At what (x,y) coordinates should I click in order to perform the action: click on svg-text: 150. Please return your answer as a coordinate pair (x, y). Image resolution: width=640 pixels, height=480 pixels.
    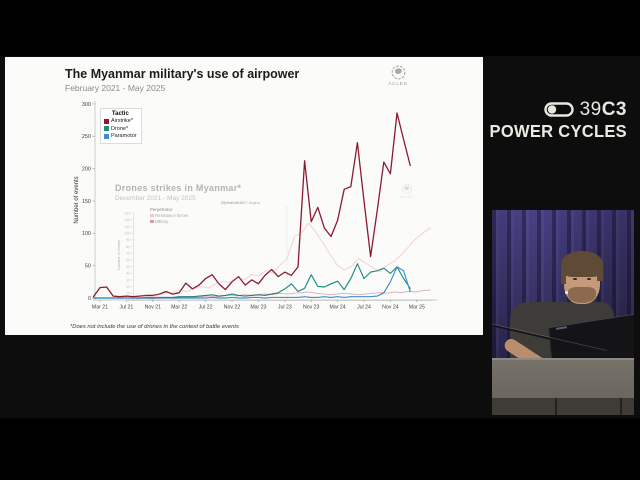
    Looking at the image, I should click on (86, 202).